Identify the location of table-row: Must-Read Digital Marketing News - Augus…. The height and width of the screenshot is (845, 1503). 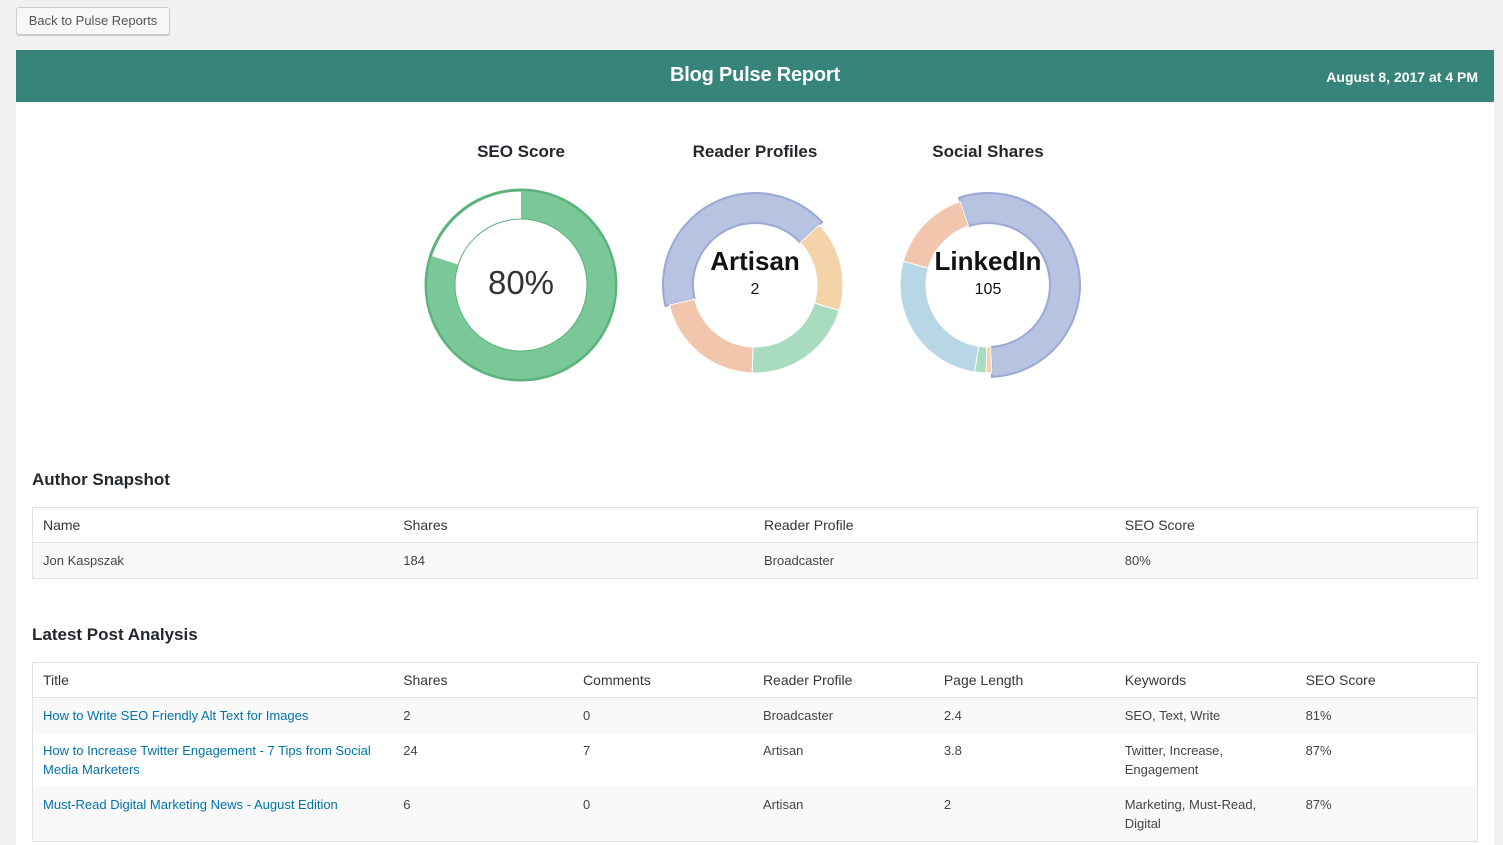
(755, 814).